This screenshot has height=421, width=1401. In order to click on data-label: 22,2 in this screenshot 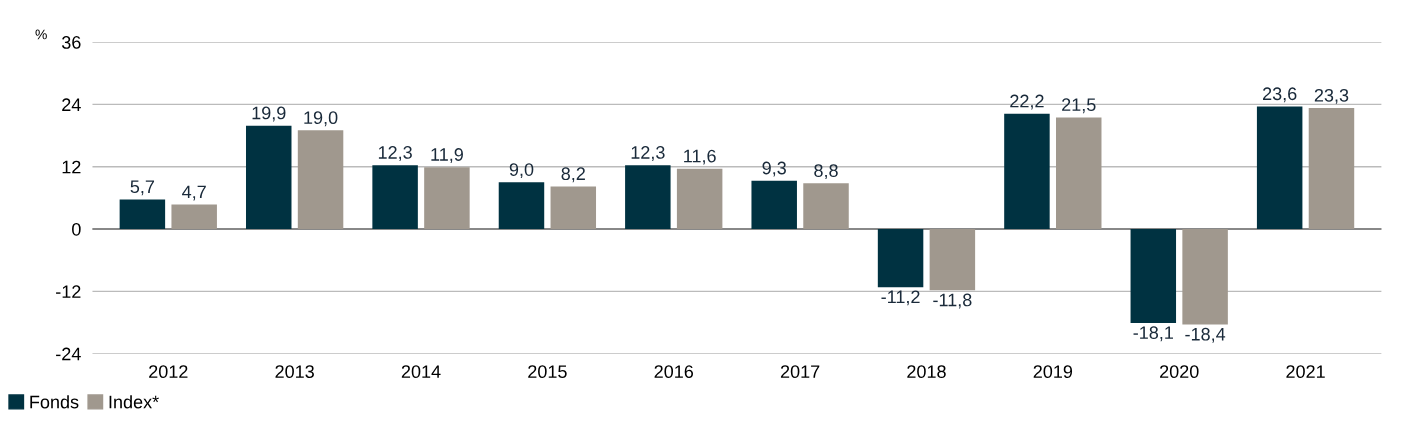, I will do `click(1027, 102)`.